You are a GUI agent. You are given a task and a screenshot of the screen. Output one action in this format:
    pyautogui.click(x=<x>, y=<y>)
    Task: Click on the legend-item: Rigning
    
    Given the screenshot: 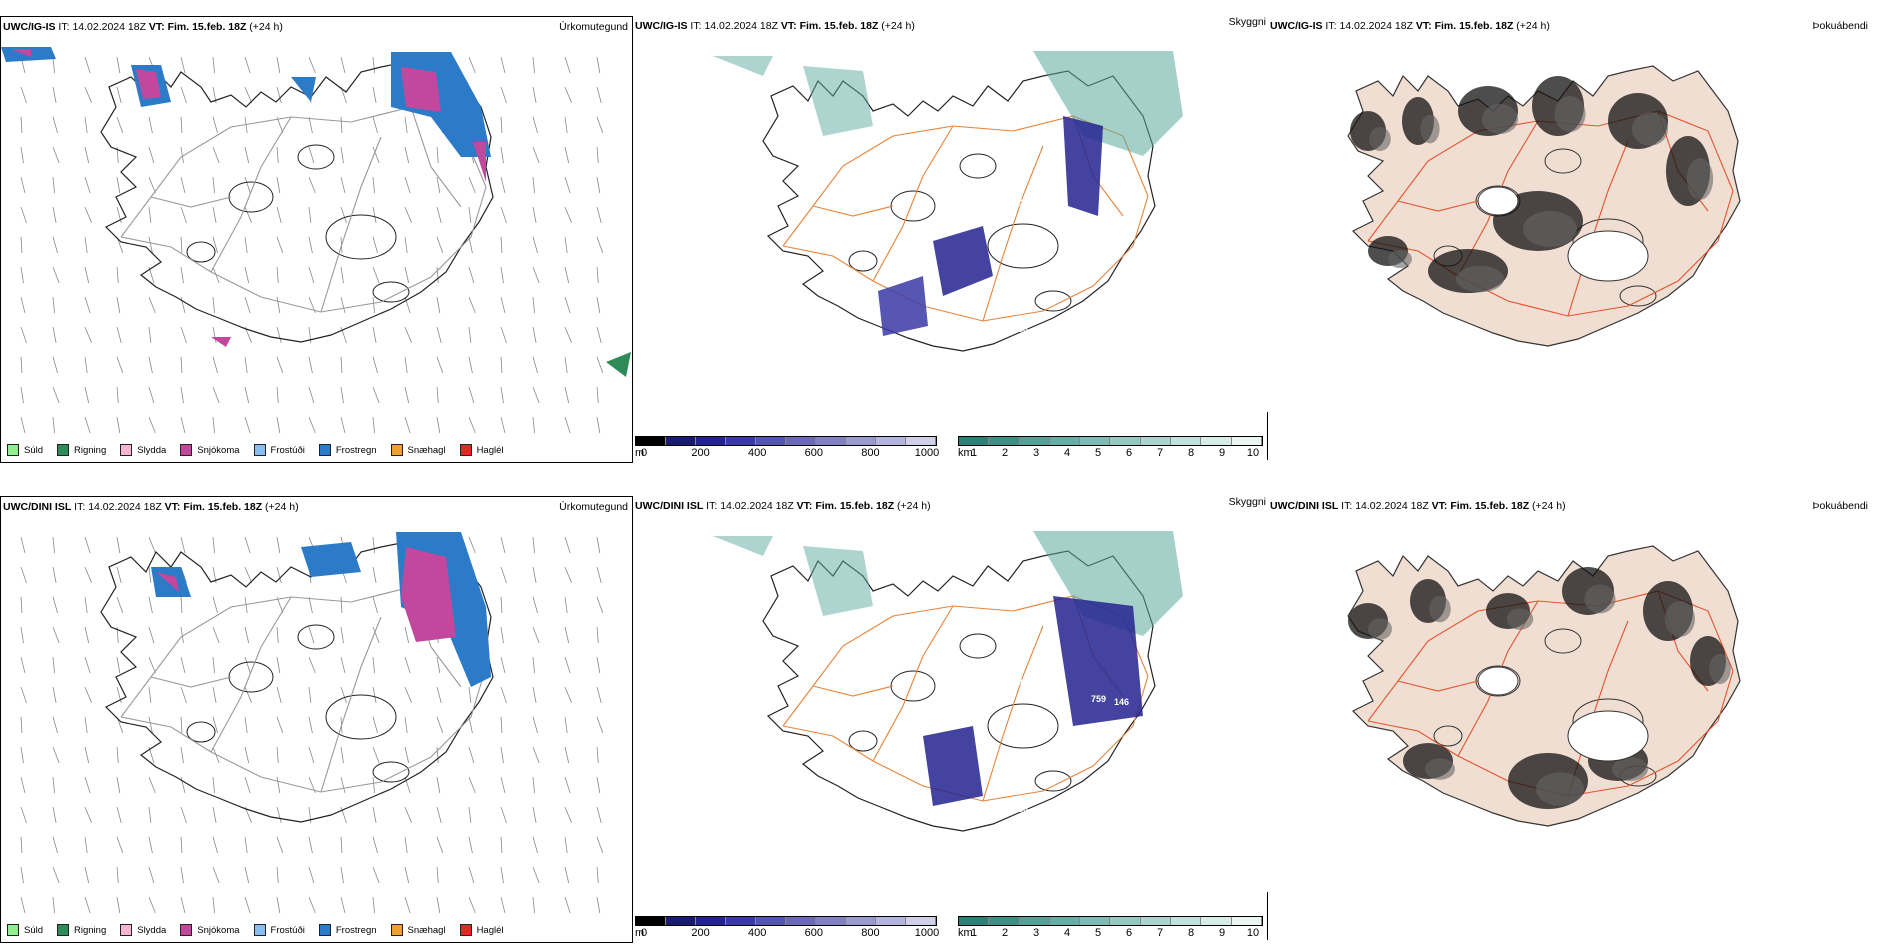 What is the action you would take?
    pyautogui.click(x=81, y=930)
    